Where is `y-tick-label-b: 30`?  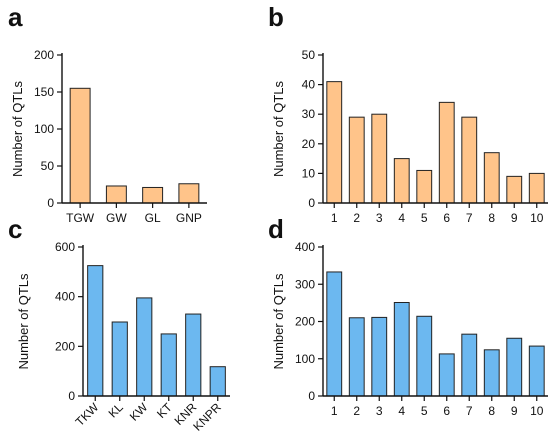 y-tick-label-b: 30 is located at coordinates (309, 114).